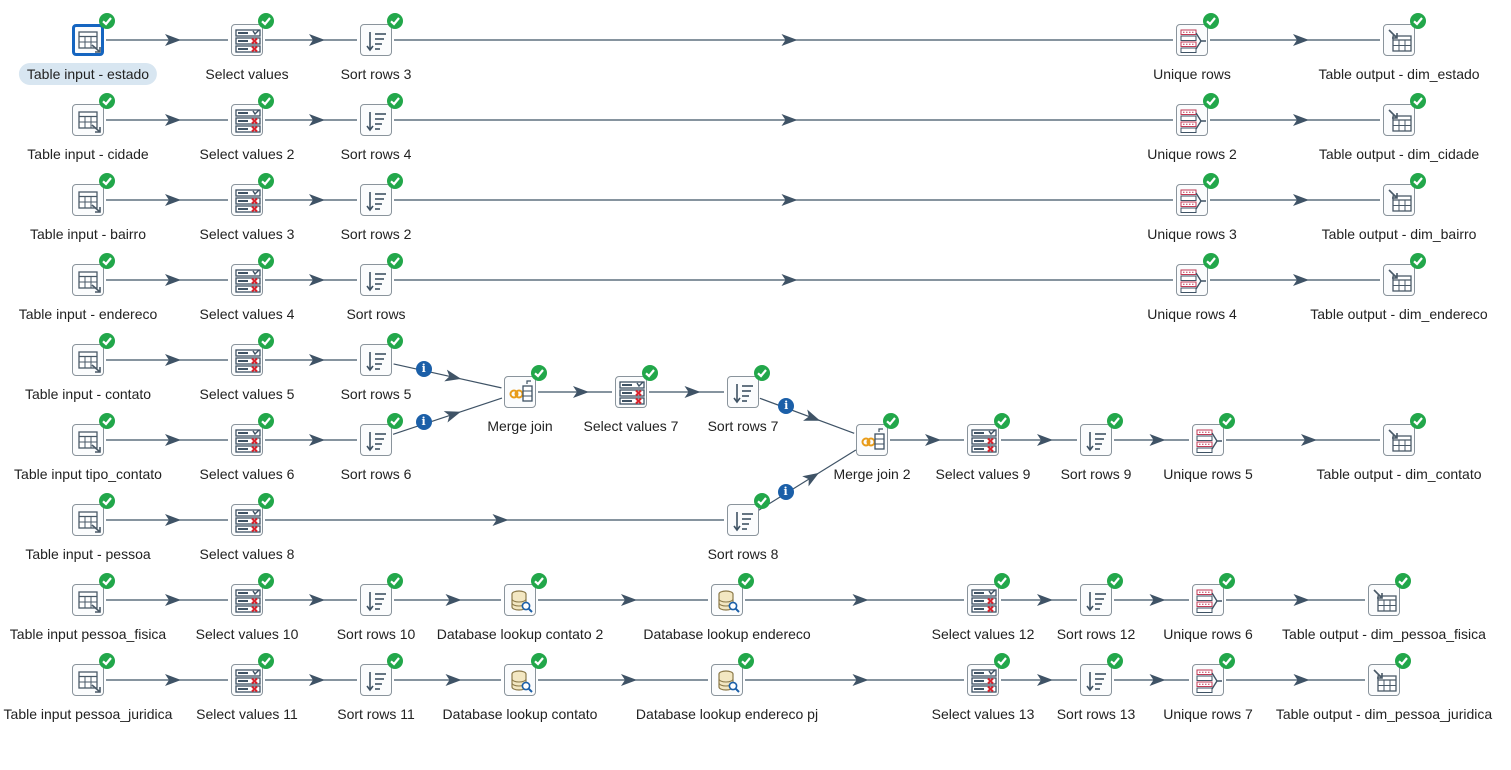 The width and height of the screenshot is (1511, 770). I want to click on step-label: Select values, so click(247, 74).